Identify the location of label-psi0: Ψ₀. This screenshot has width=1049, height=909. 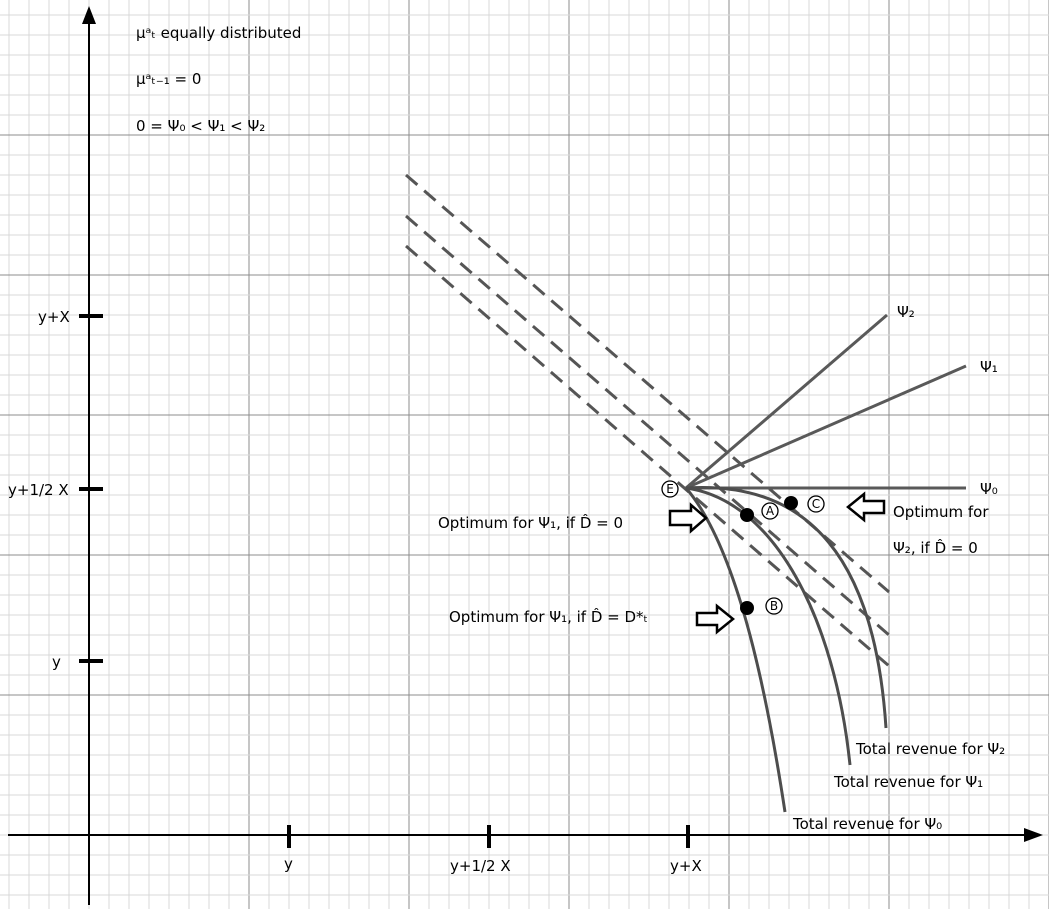
(989, 489).